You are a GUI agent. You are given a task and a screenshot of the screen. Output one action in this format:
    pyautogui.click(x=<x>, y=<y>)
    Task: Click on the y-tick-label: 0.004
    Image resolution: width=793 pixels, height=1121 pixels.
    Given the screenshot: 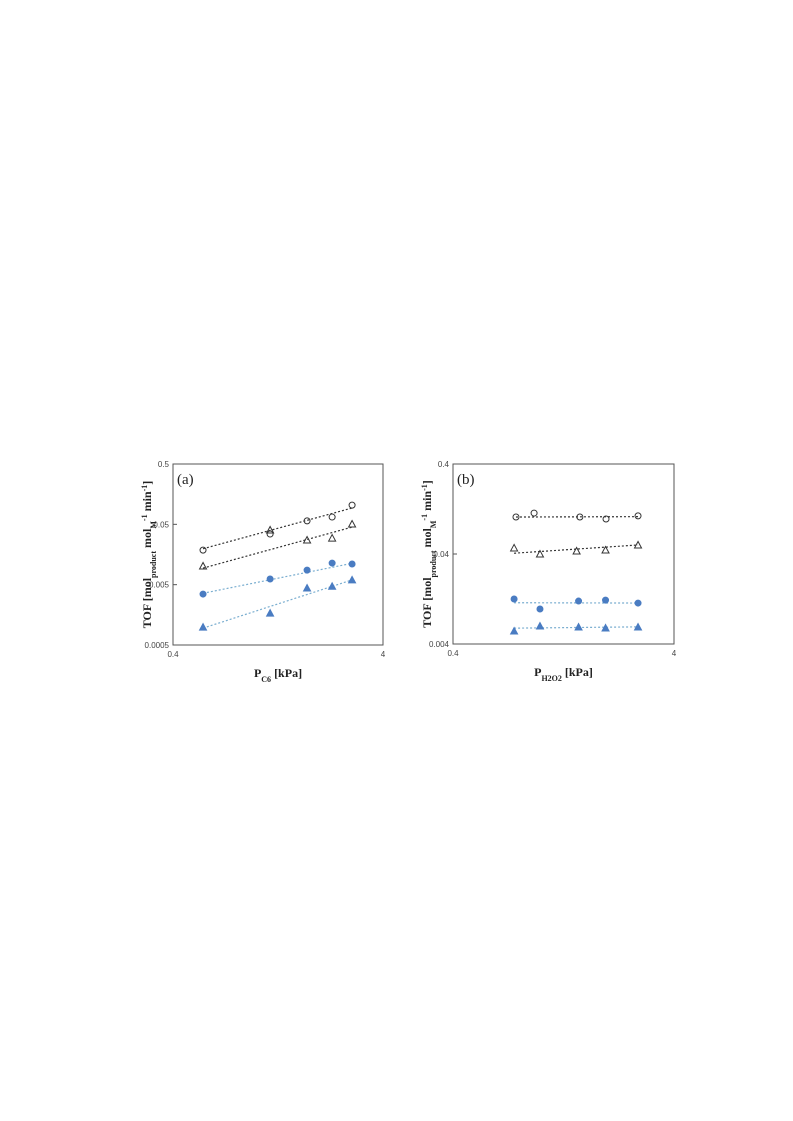 What is the action you would take?
    pyautogui.click(x=439, y=644)
    